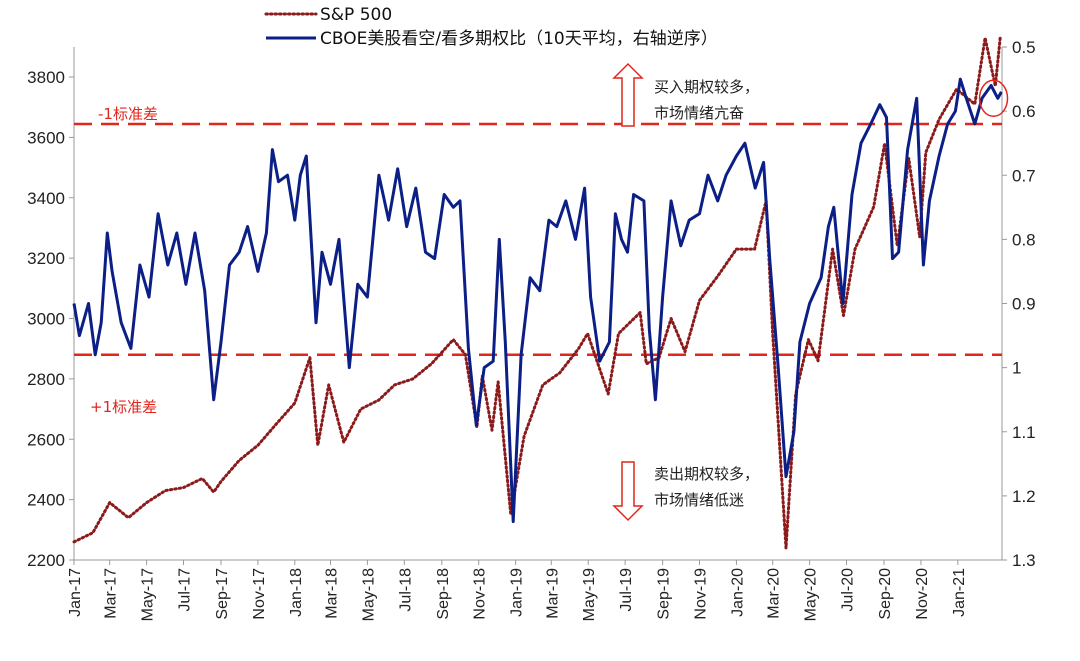 The width and height of the screenshot is (1080, 661). Describe the element at coordinates (443, 594) in the screenshot. I see `x-tick-label: Sep-18` at that location.